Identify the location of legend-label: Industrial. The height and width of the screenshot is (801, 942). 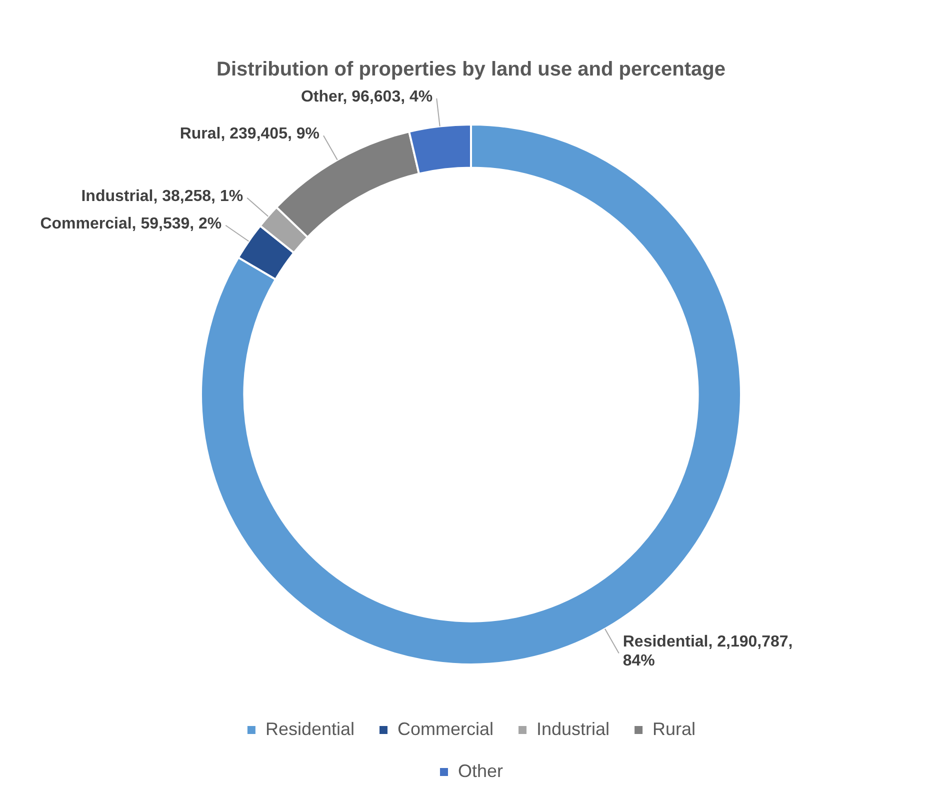
(573, 728).